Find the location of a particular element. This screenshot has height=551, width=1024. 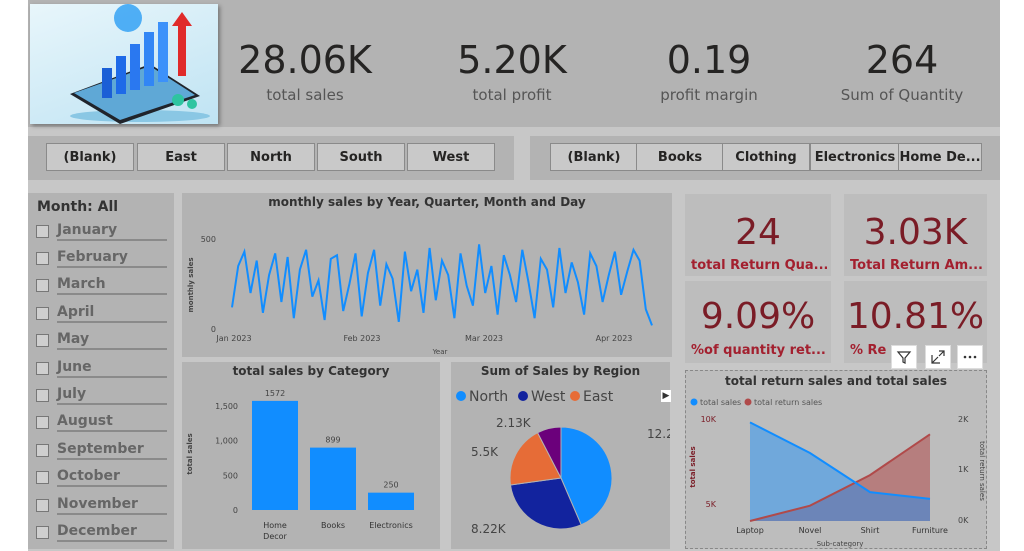

area-category-label: Furniture is located at coordinates (930, 530).